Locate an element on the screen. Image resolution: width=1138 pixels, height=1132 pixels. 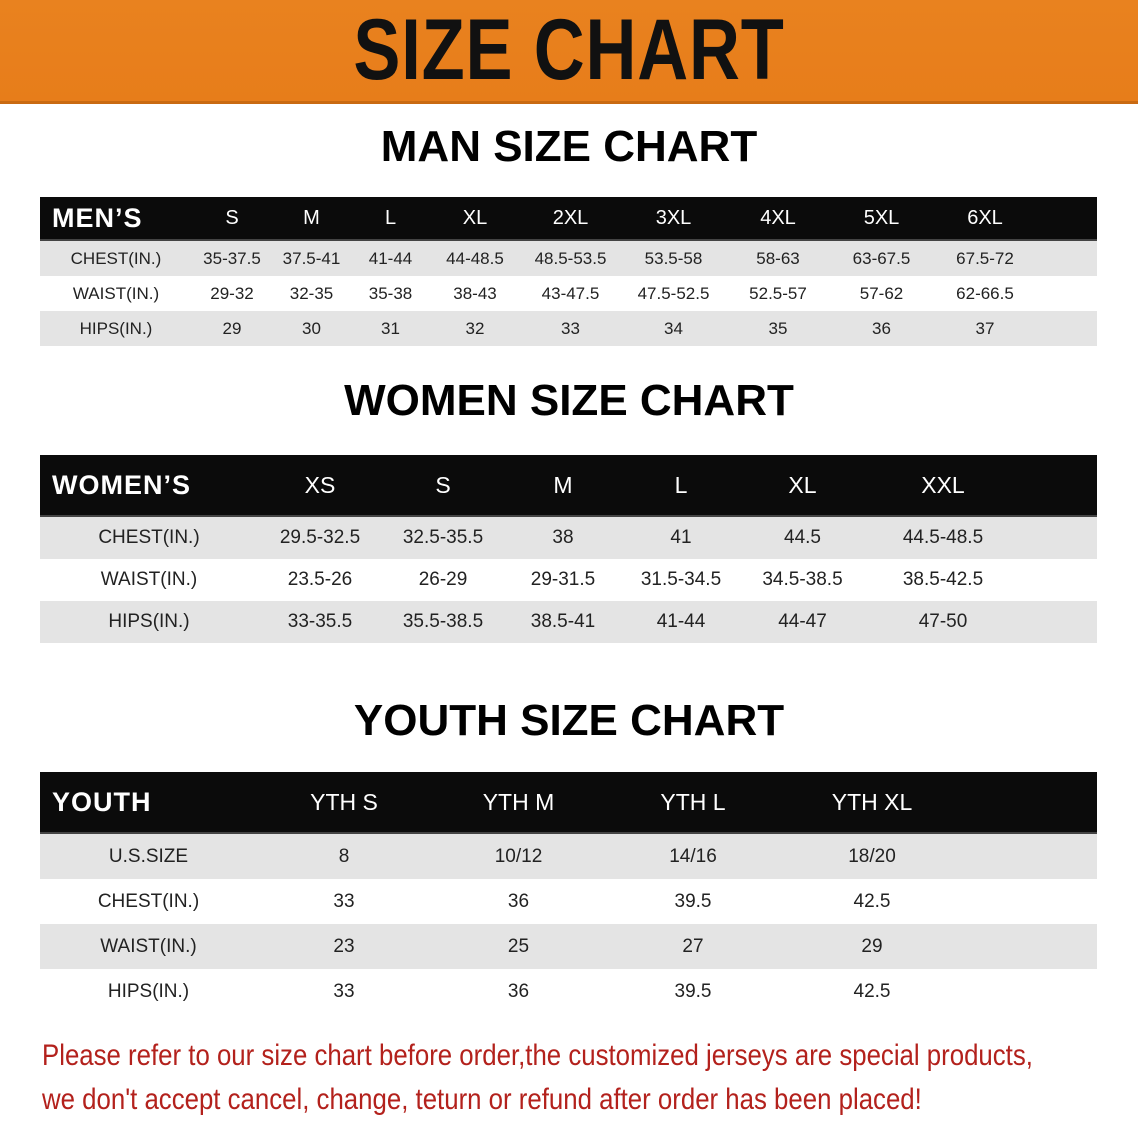
size-header: 3XL is located at coordinates (673, 217).